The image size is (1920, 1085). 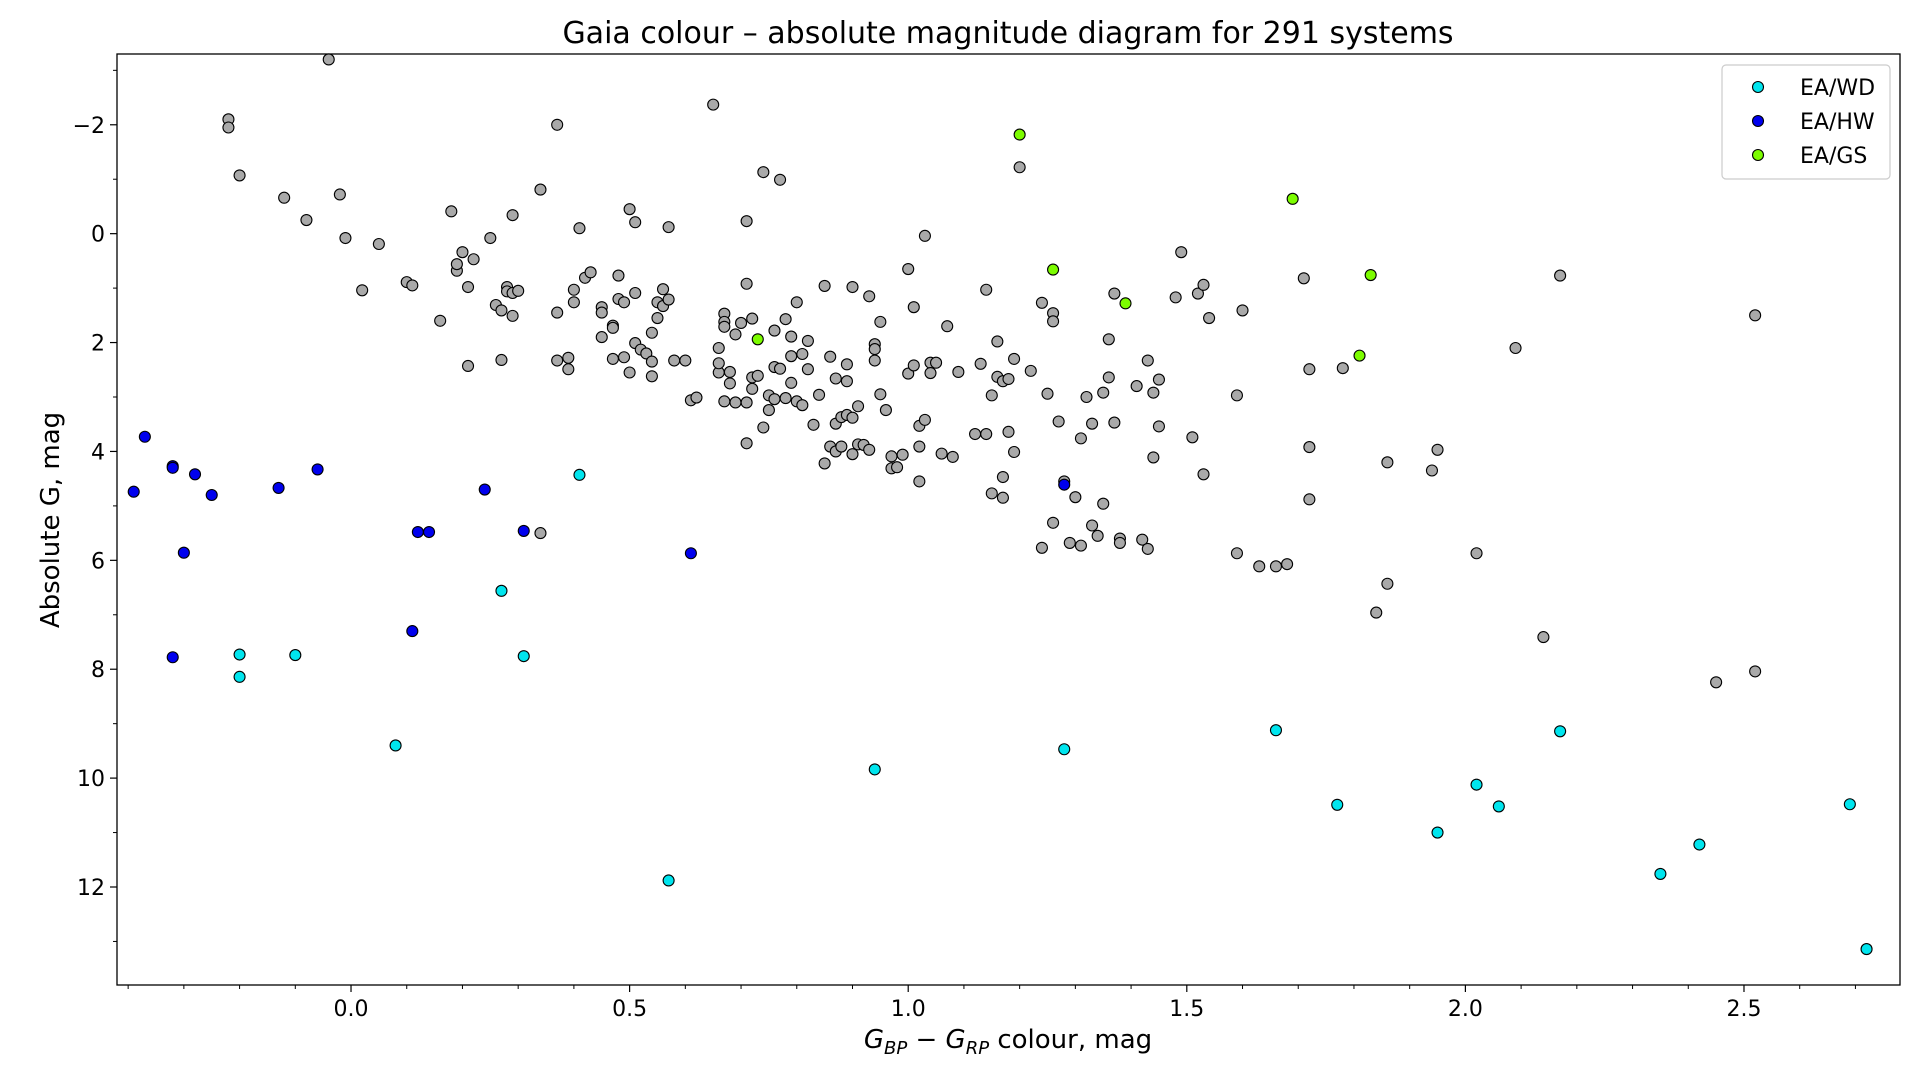 I want to click on x-axis-label: GBP − GRP colour, mag, so click(x=1008, y=1042).